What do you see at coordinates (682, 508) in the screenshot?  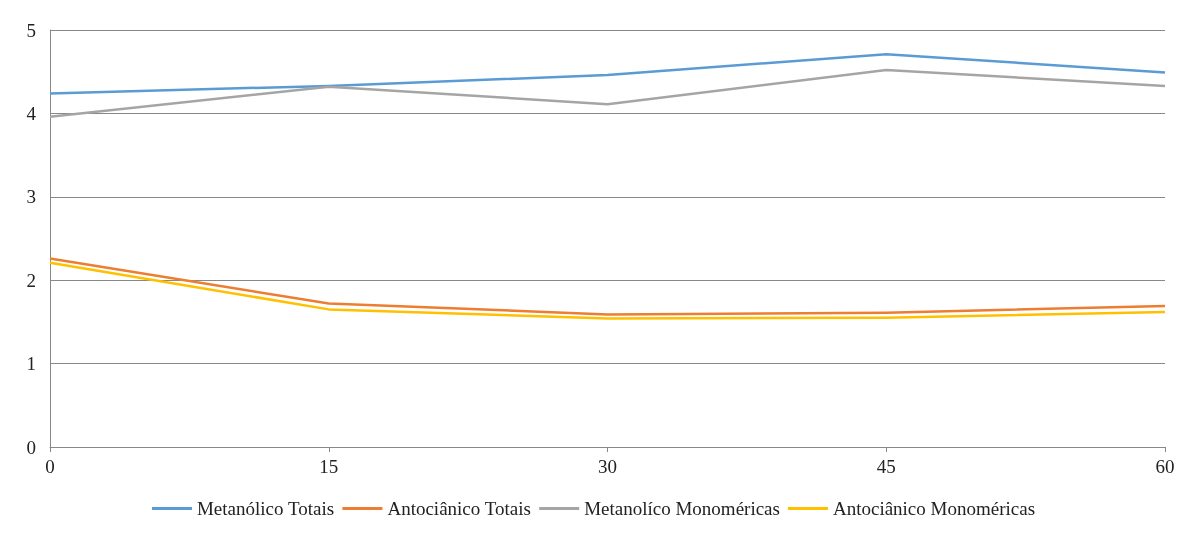 I see `legend-label: Metanolíco Monoméricas` at bounding box center [682, 508].